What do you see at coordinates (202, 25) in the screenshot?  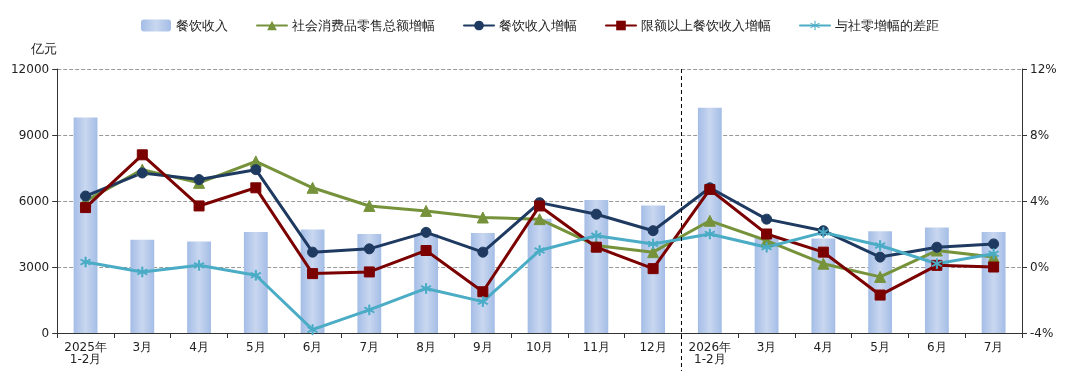 I see `legend-label: 餐饮收入` at bounding box center [202, 25].